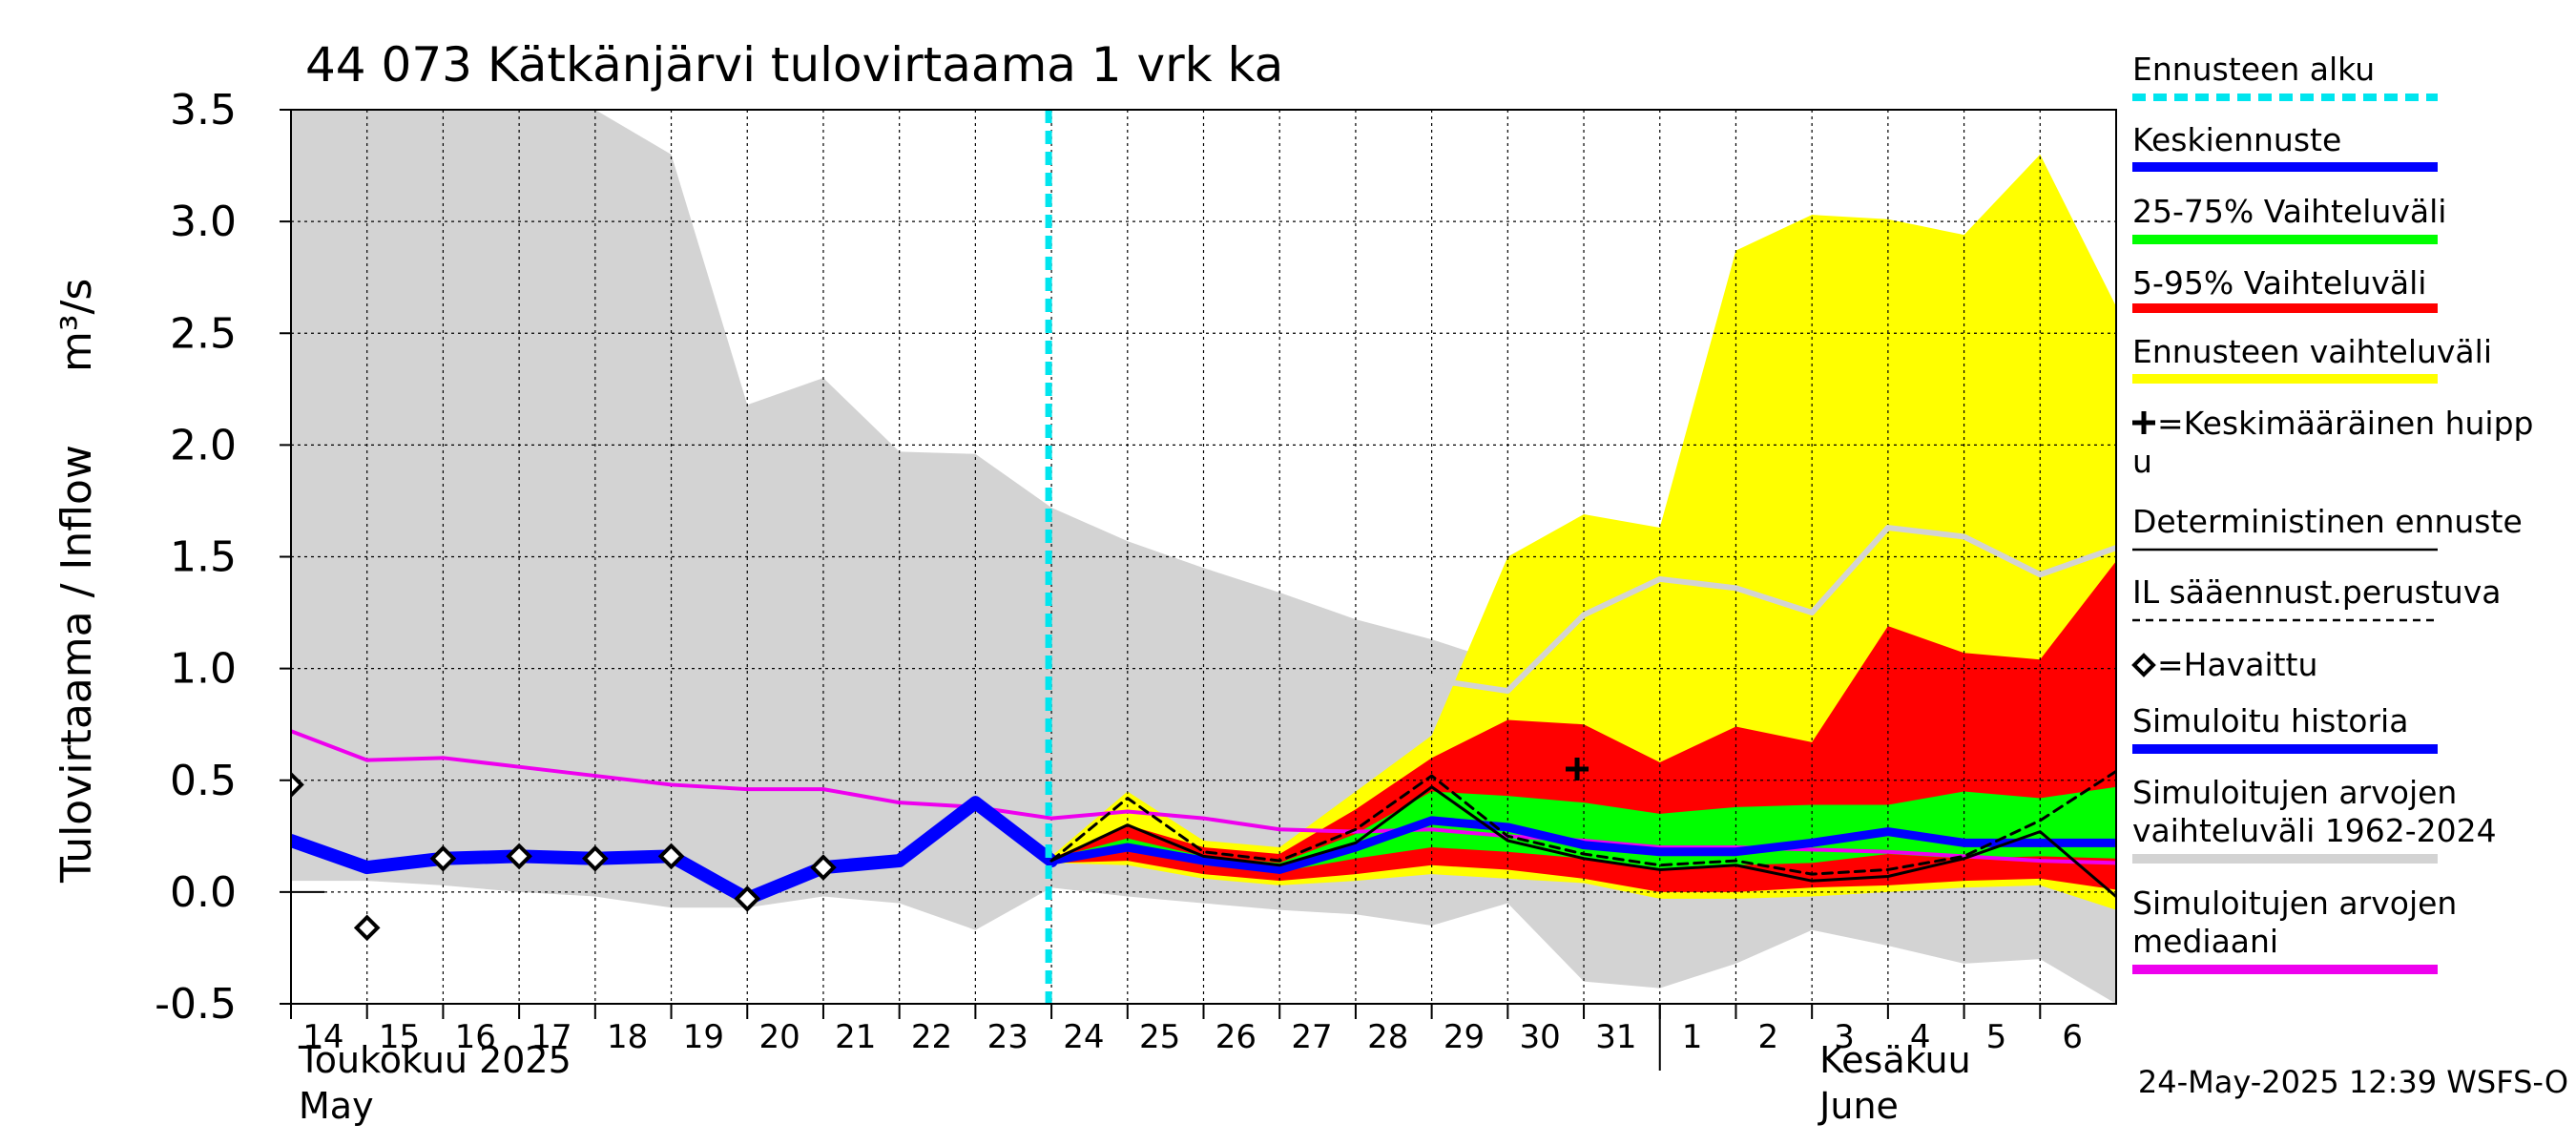 The width and height of the screenshot is (2576, 1145). Describe the element at coordinates (931, 1037) in the screenshot. I see `xtick-label-8: 22` at that location.